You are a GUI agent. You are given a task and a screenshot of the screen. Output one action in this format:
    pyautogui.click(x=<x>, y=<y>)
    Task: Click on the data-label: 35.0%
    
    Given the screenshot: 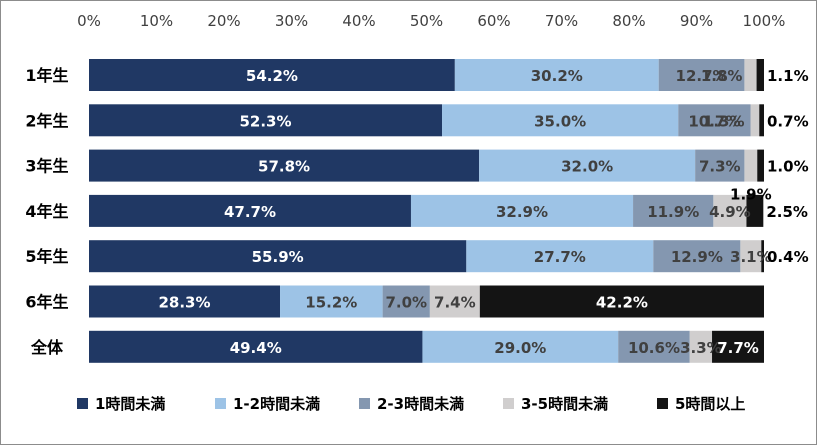 What is the action you would take?
    pyautogui.click(x=560, y=121)
    